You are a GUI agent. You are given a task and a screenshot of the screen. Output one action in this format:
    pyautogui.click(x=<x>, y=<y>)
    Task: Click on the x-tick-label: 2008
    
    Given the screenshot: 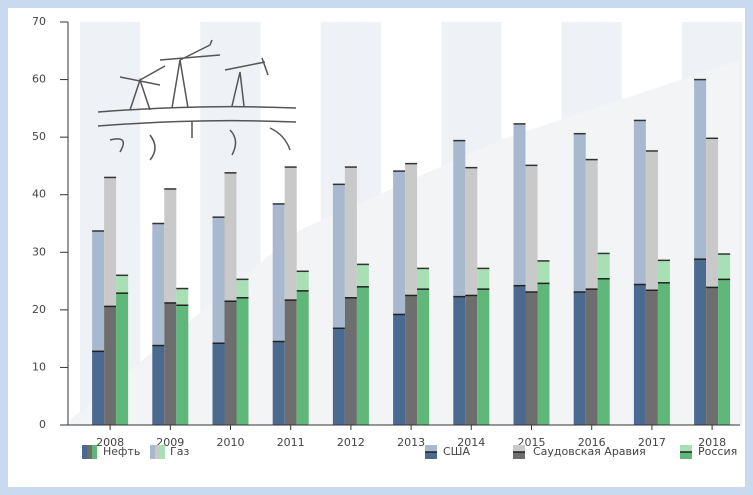 What is the action you would take?
    pyautogui.click(x=110, y=442)
    